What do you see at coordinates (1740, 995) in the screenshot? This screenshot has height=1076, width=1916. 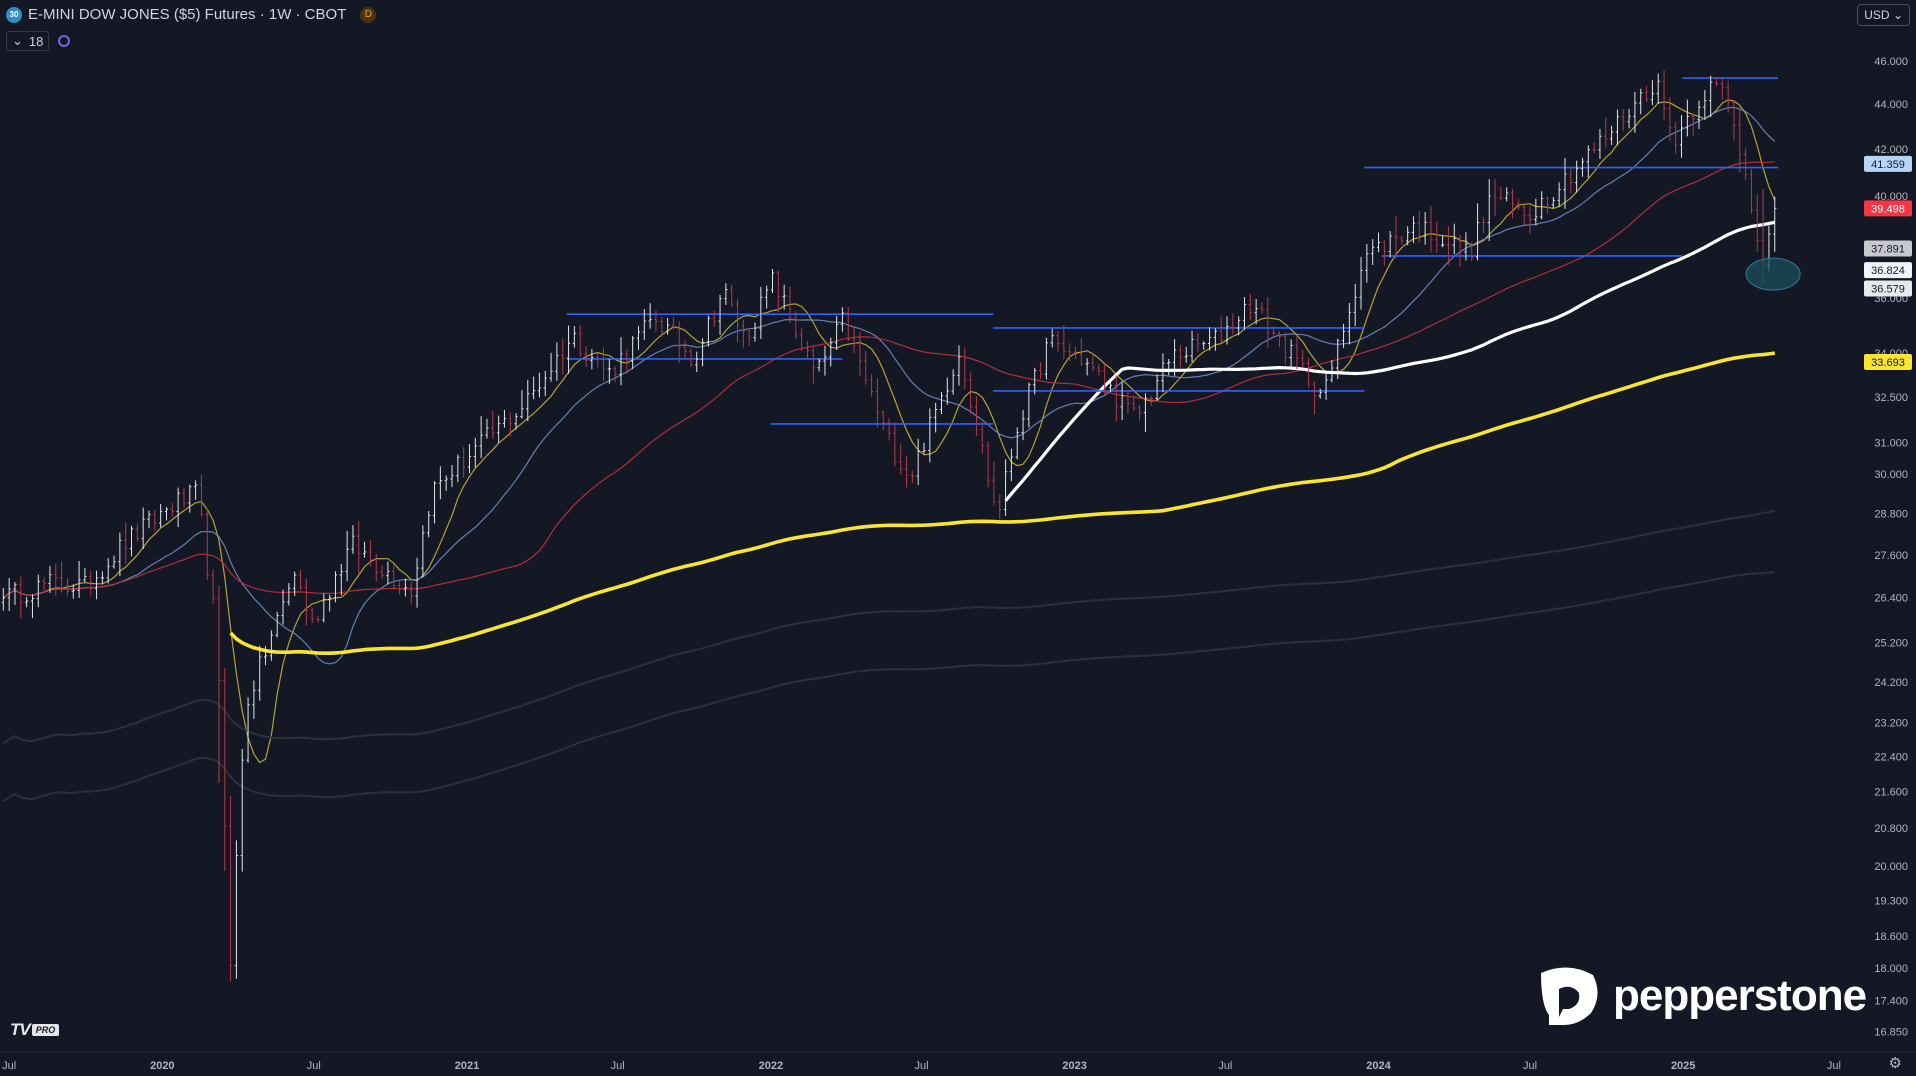 I see `brand-name: pepperstone` at bounding box center [1740, 995].